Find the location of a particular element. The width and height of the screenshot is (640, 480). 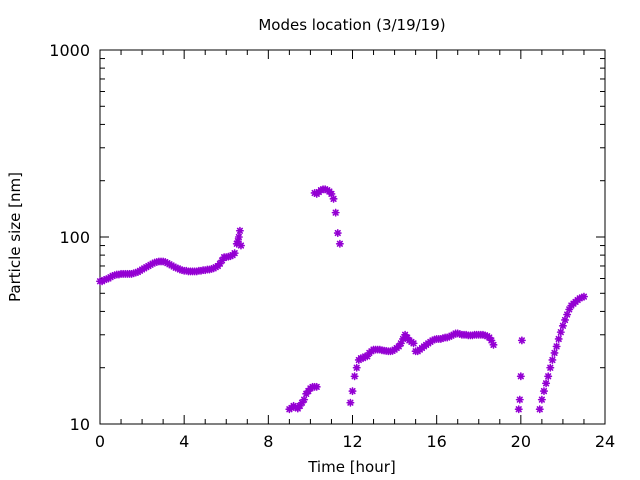

y-tick-label: 1000 is located at coordinates (69, 50).